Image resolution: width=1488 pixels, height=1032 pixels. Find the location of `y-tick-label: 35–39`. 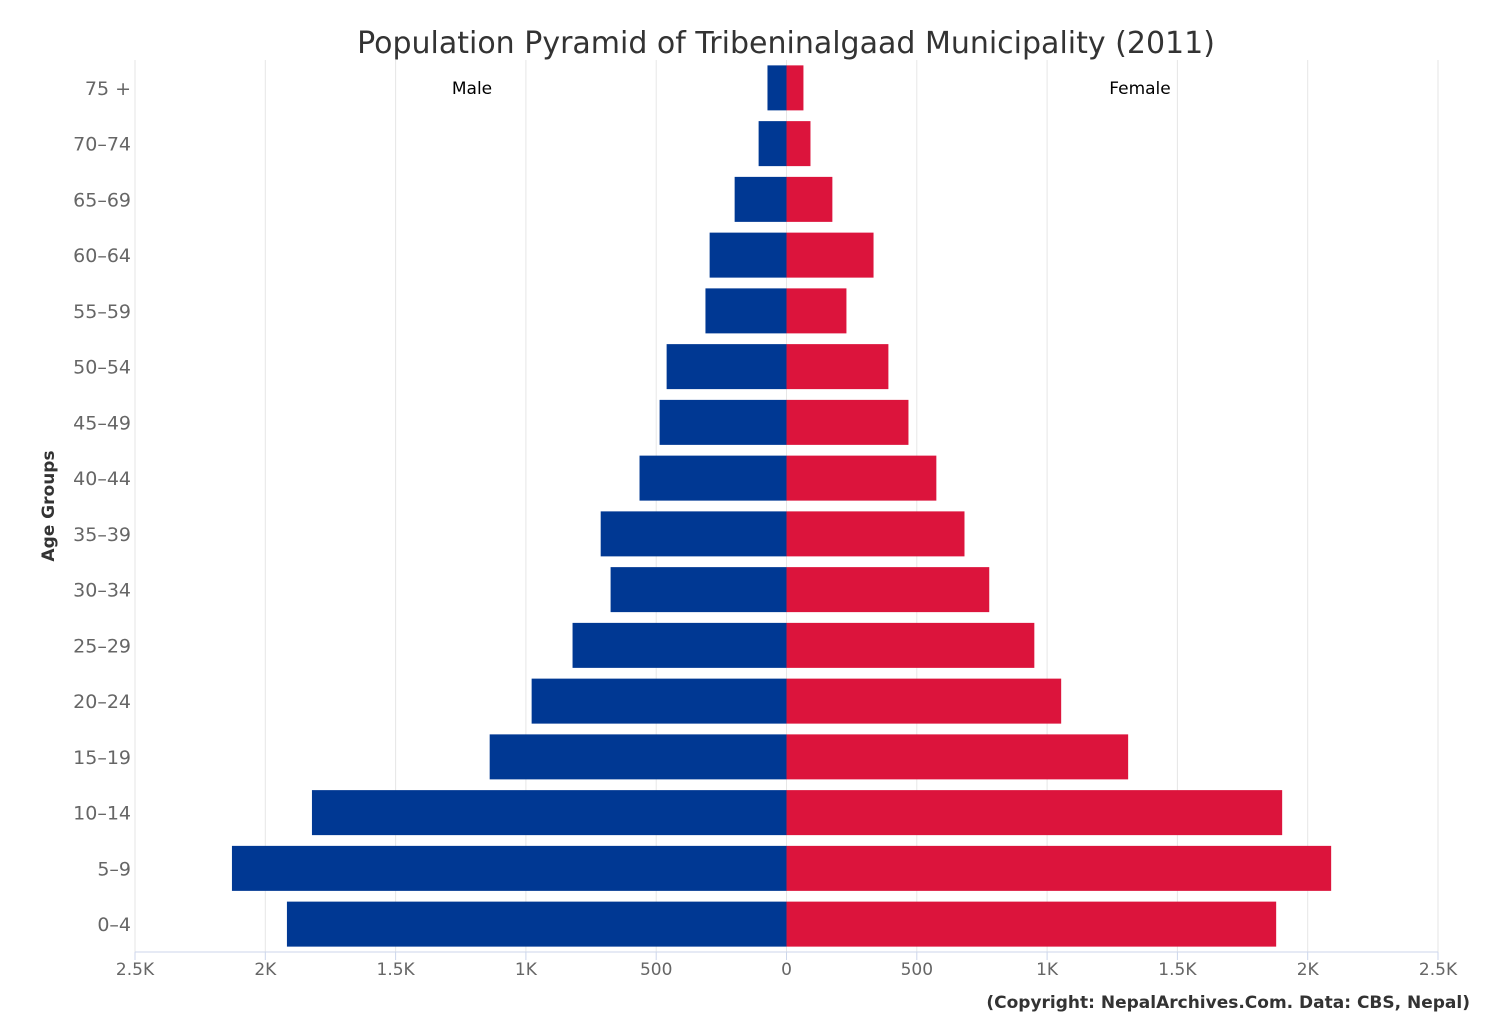

y-tick-label: 35–39 is located at coordinates (102, 535).